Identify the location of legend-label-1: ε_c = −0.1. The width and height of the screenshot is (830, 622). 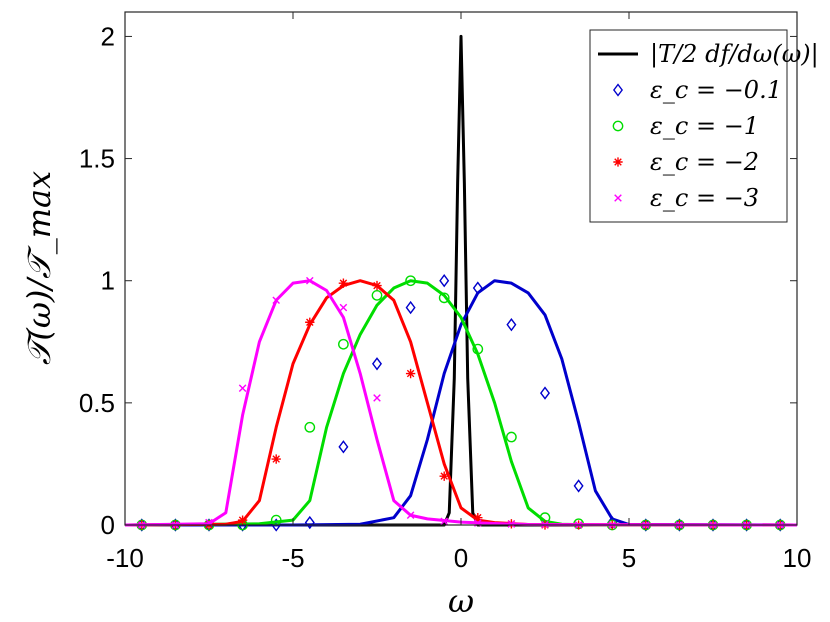
(716, 90).